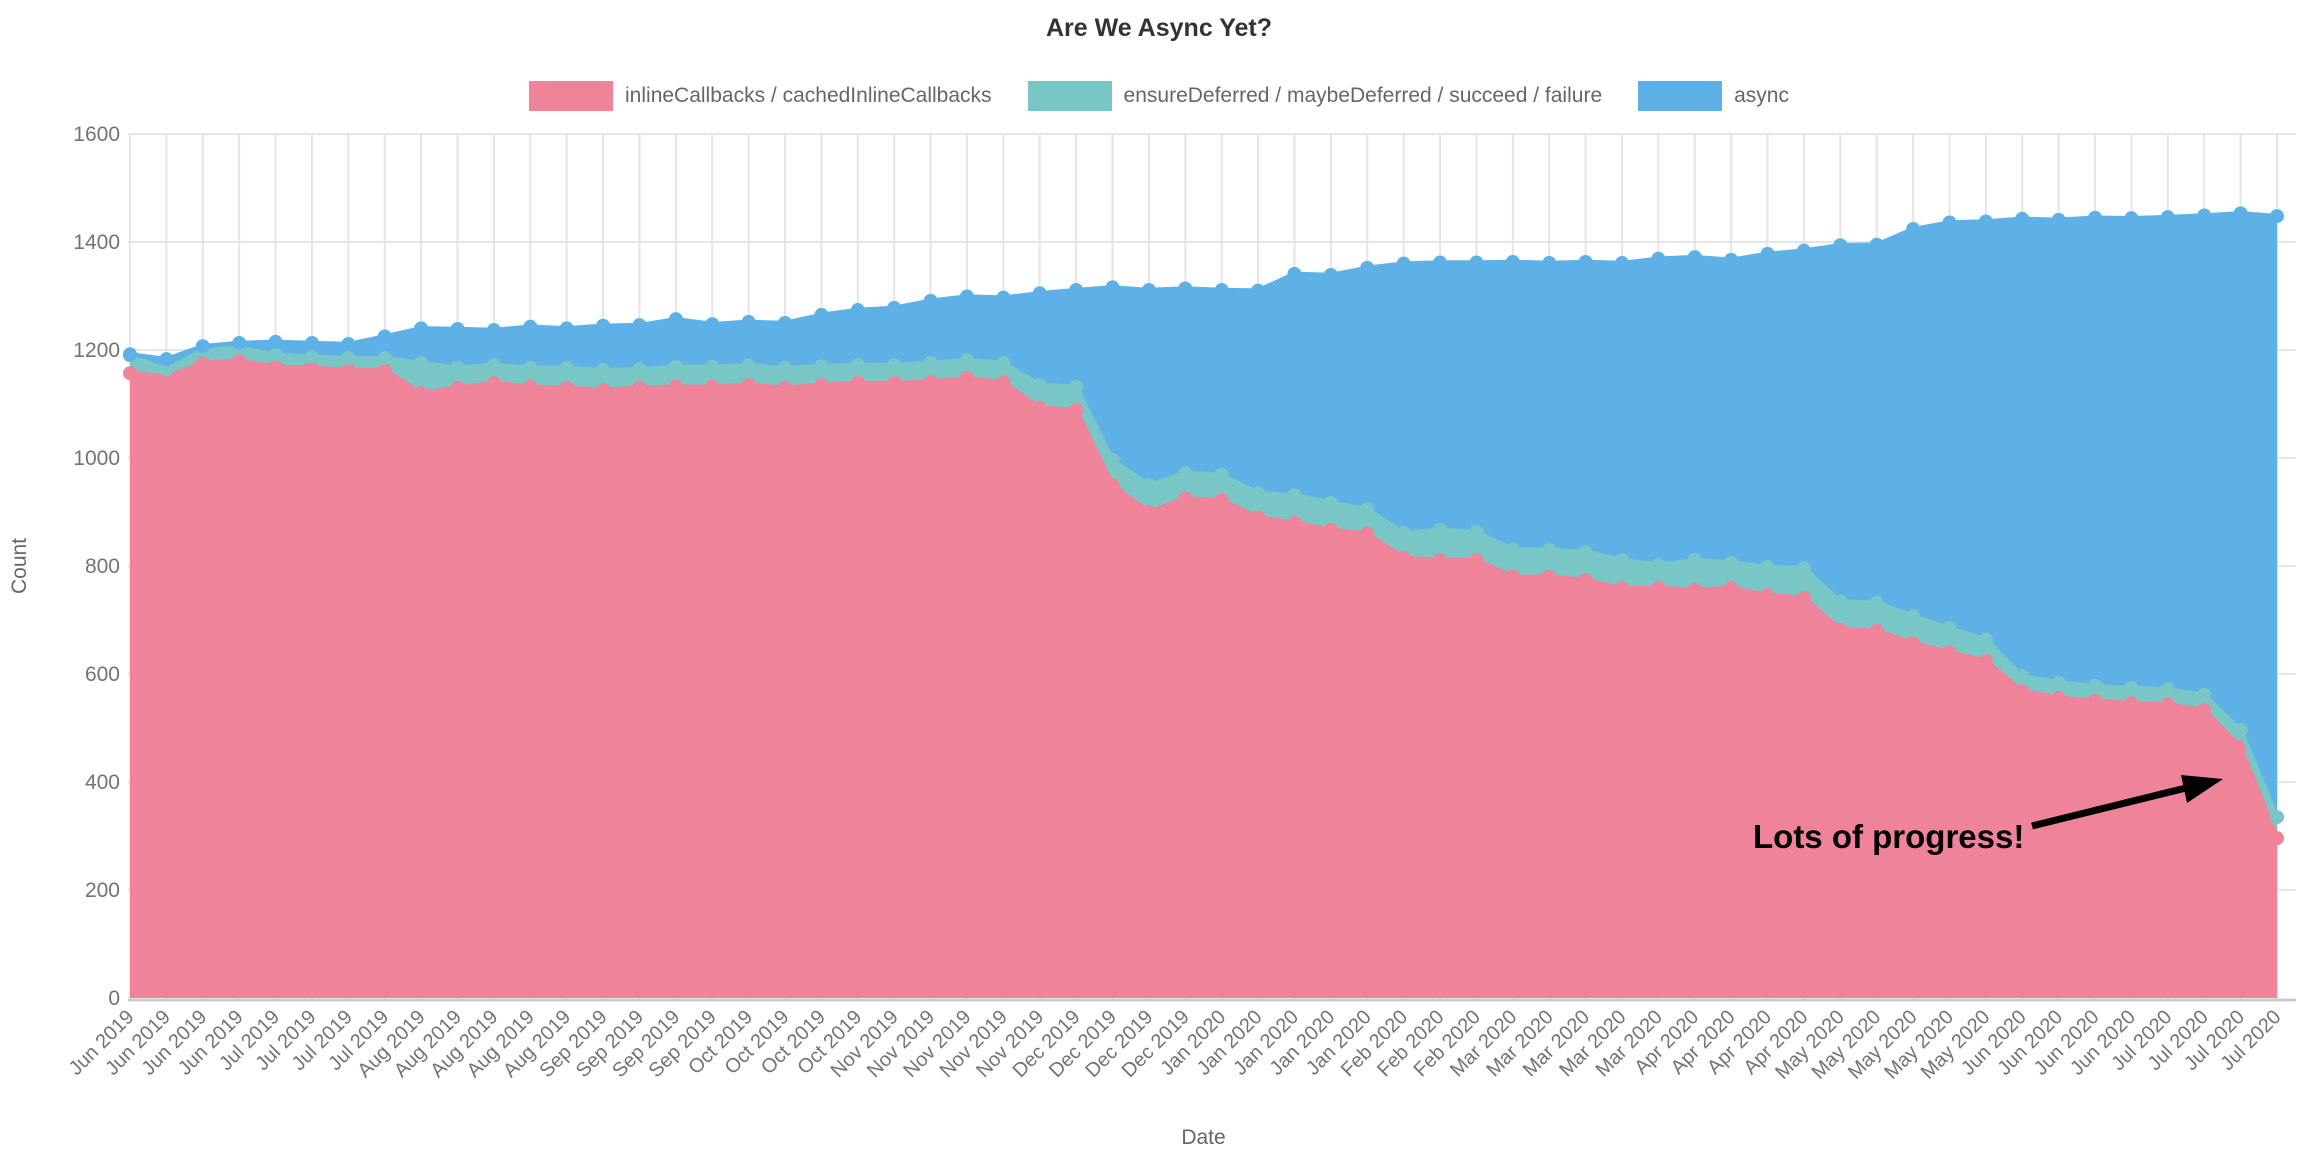 This screenshot has height=1158, width=2318. Describe the element at coordinates (96, 350) in the screenshot. I see `svg-text: 1200` at that location.